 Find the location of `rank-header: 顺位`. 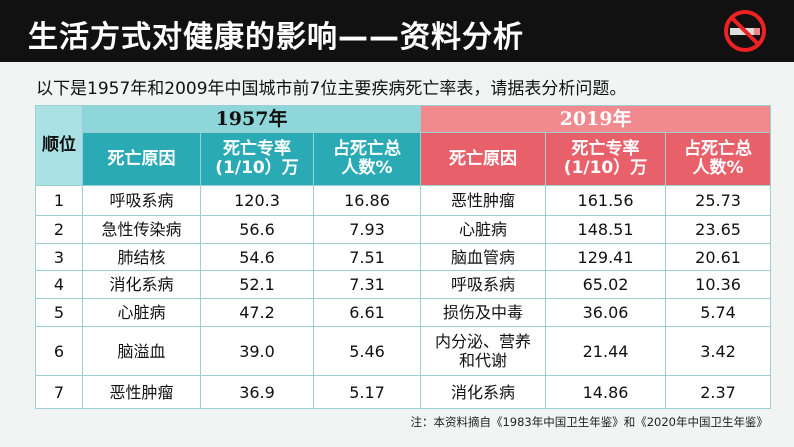

rank-header: 顺位 is located at coordinates (59, 145).